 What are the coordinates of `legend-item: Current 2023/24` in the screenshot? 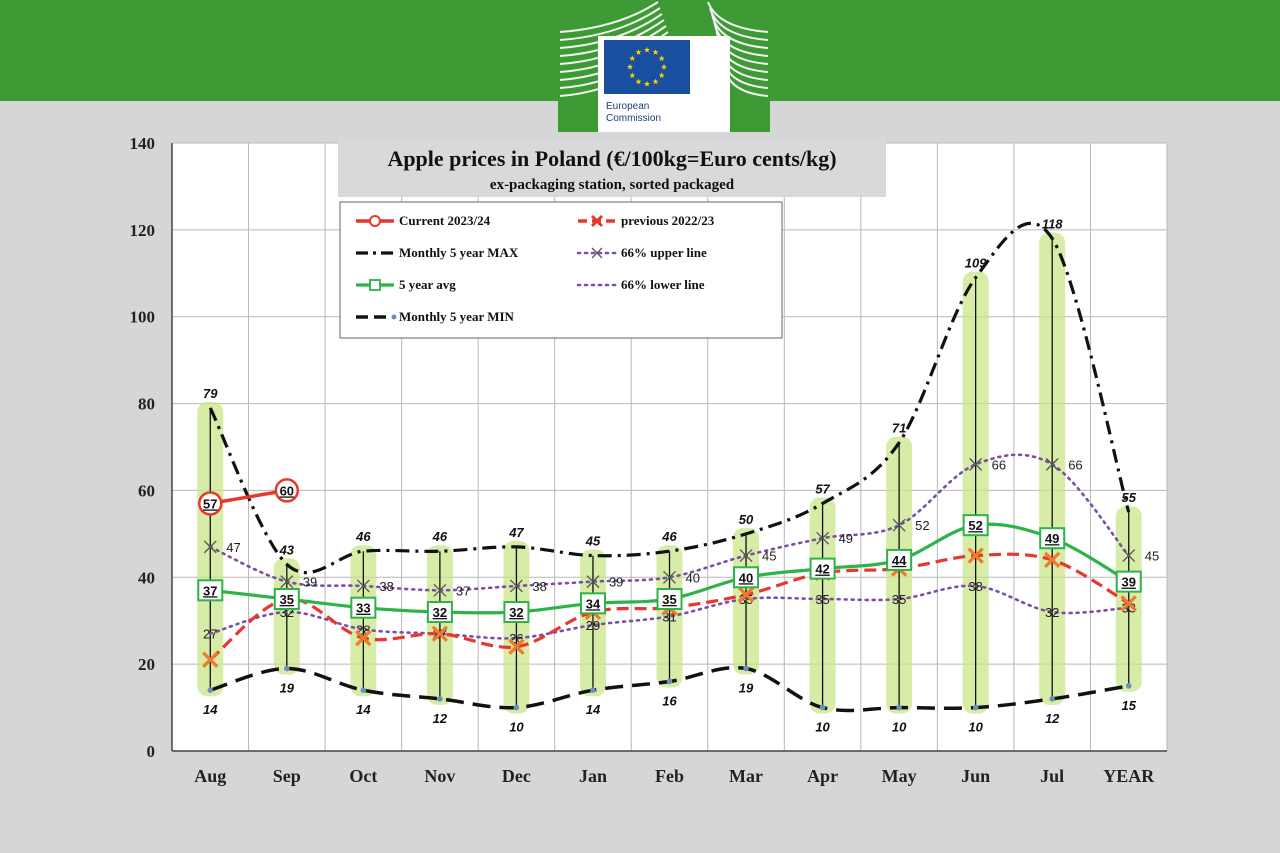 It's located at (423, 220).